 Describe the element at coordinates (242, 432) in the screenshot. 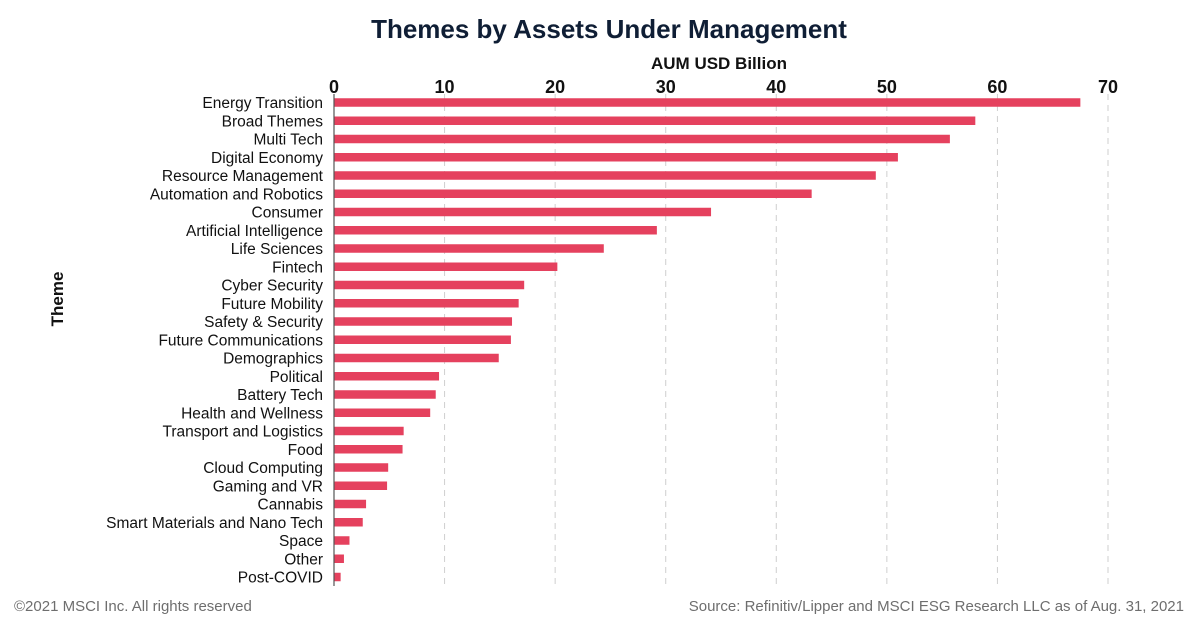

I see `category-label: Transport and Logistics` at that location.